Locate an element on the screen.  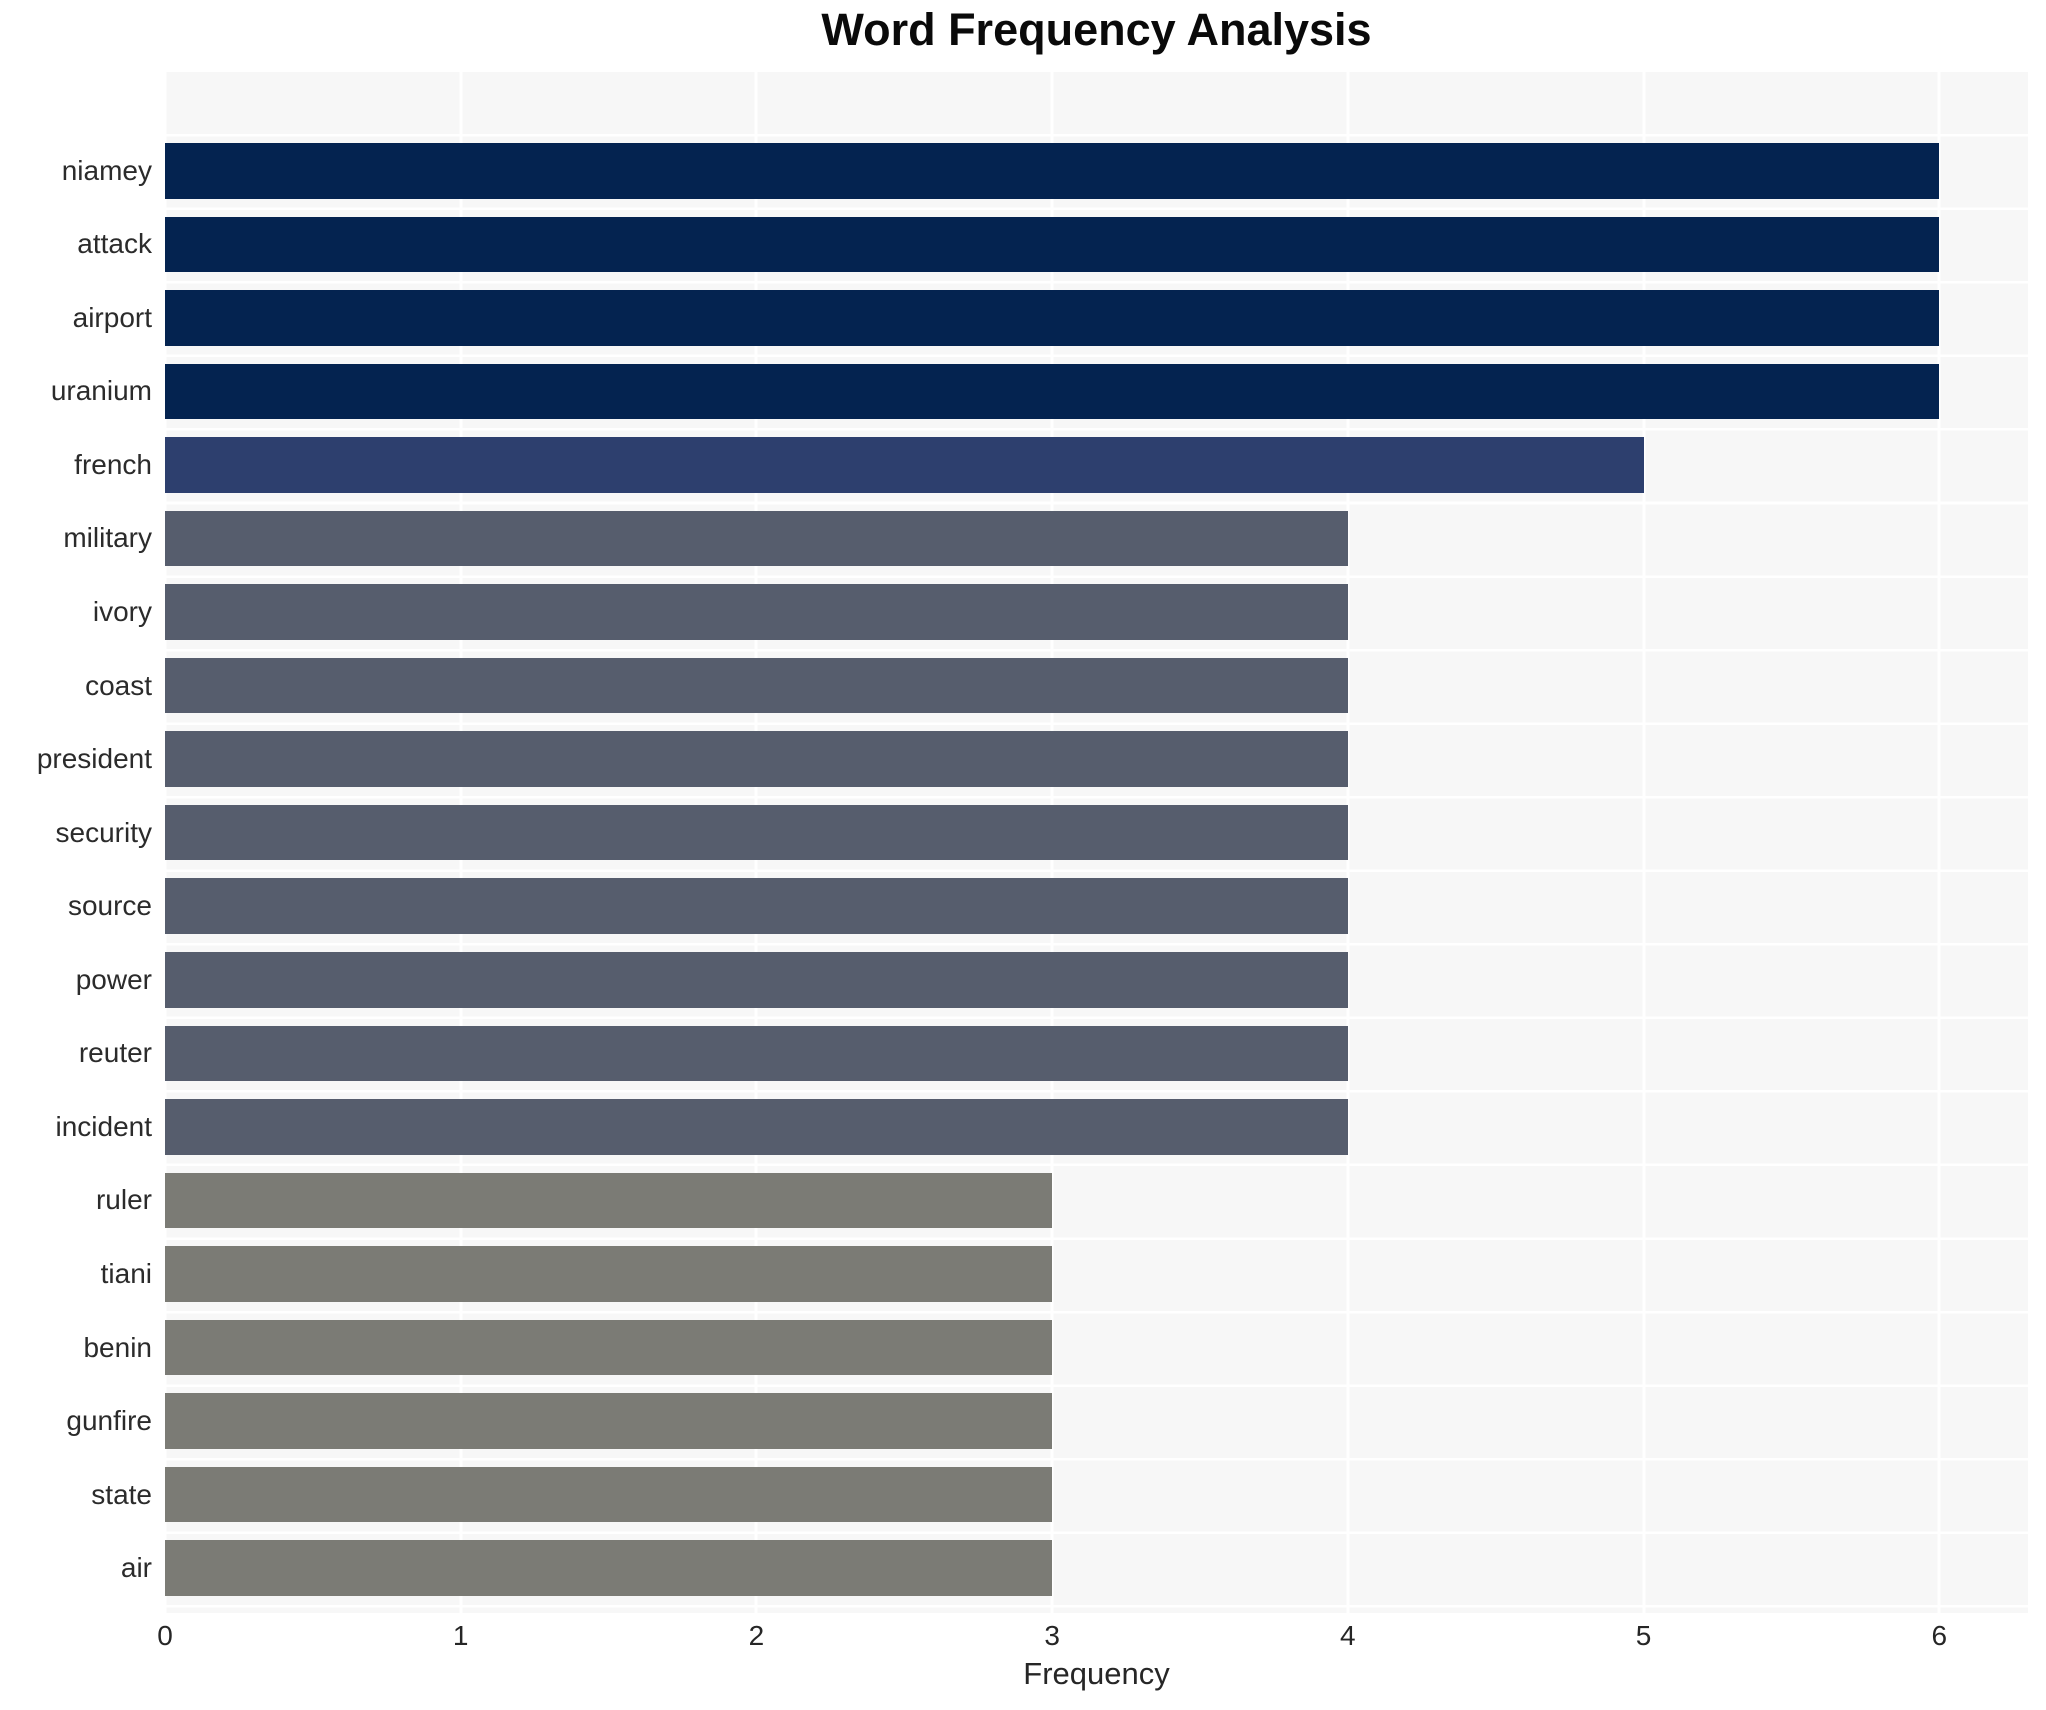
bar-row: tiani is located at coordinates (1023, 1283).